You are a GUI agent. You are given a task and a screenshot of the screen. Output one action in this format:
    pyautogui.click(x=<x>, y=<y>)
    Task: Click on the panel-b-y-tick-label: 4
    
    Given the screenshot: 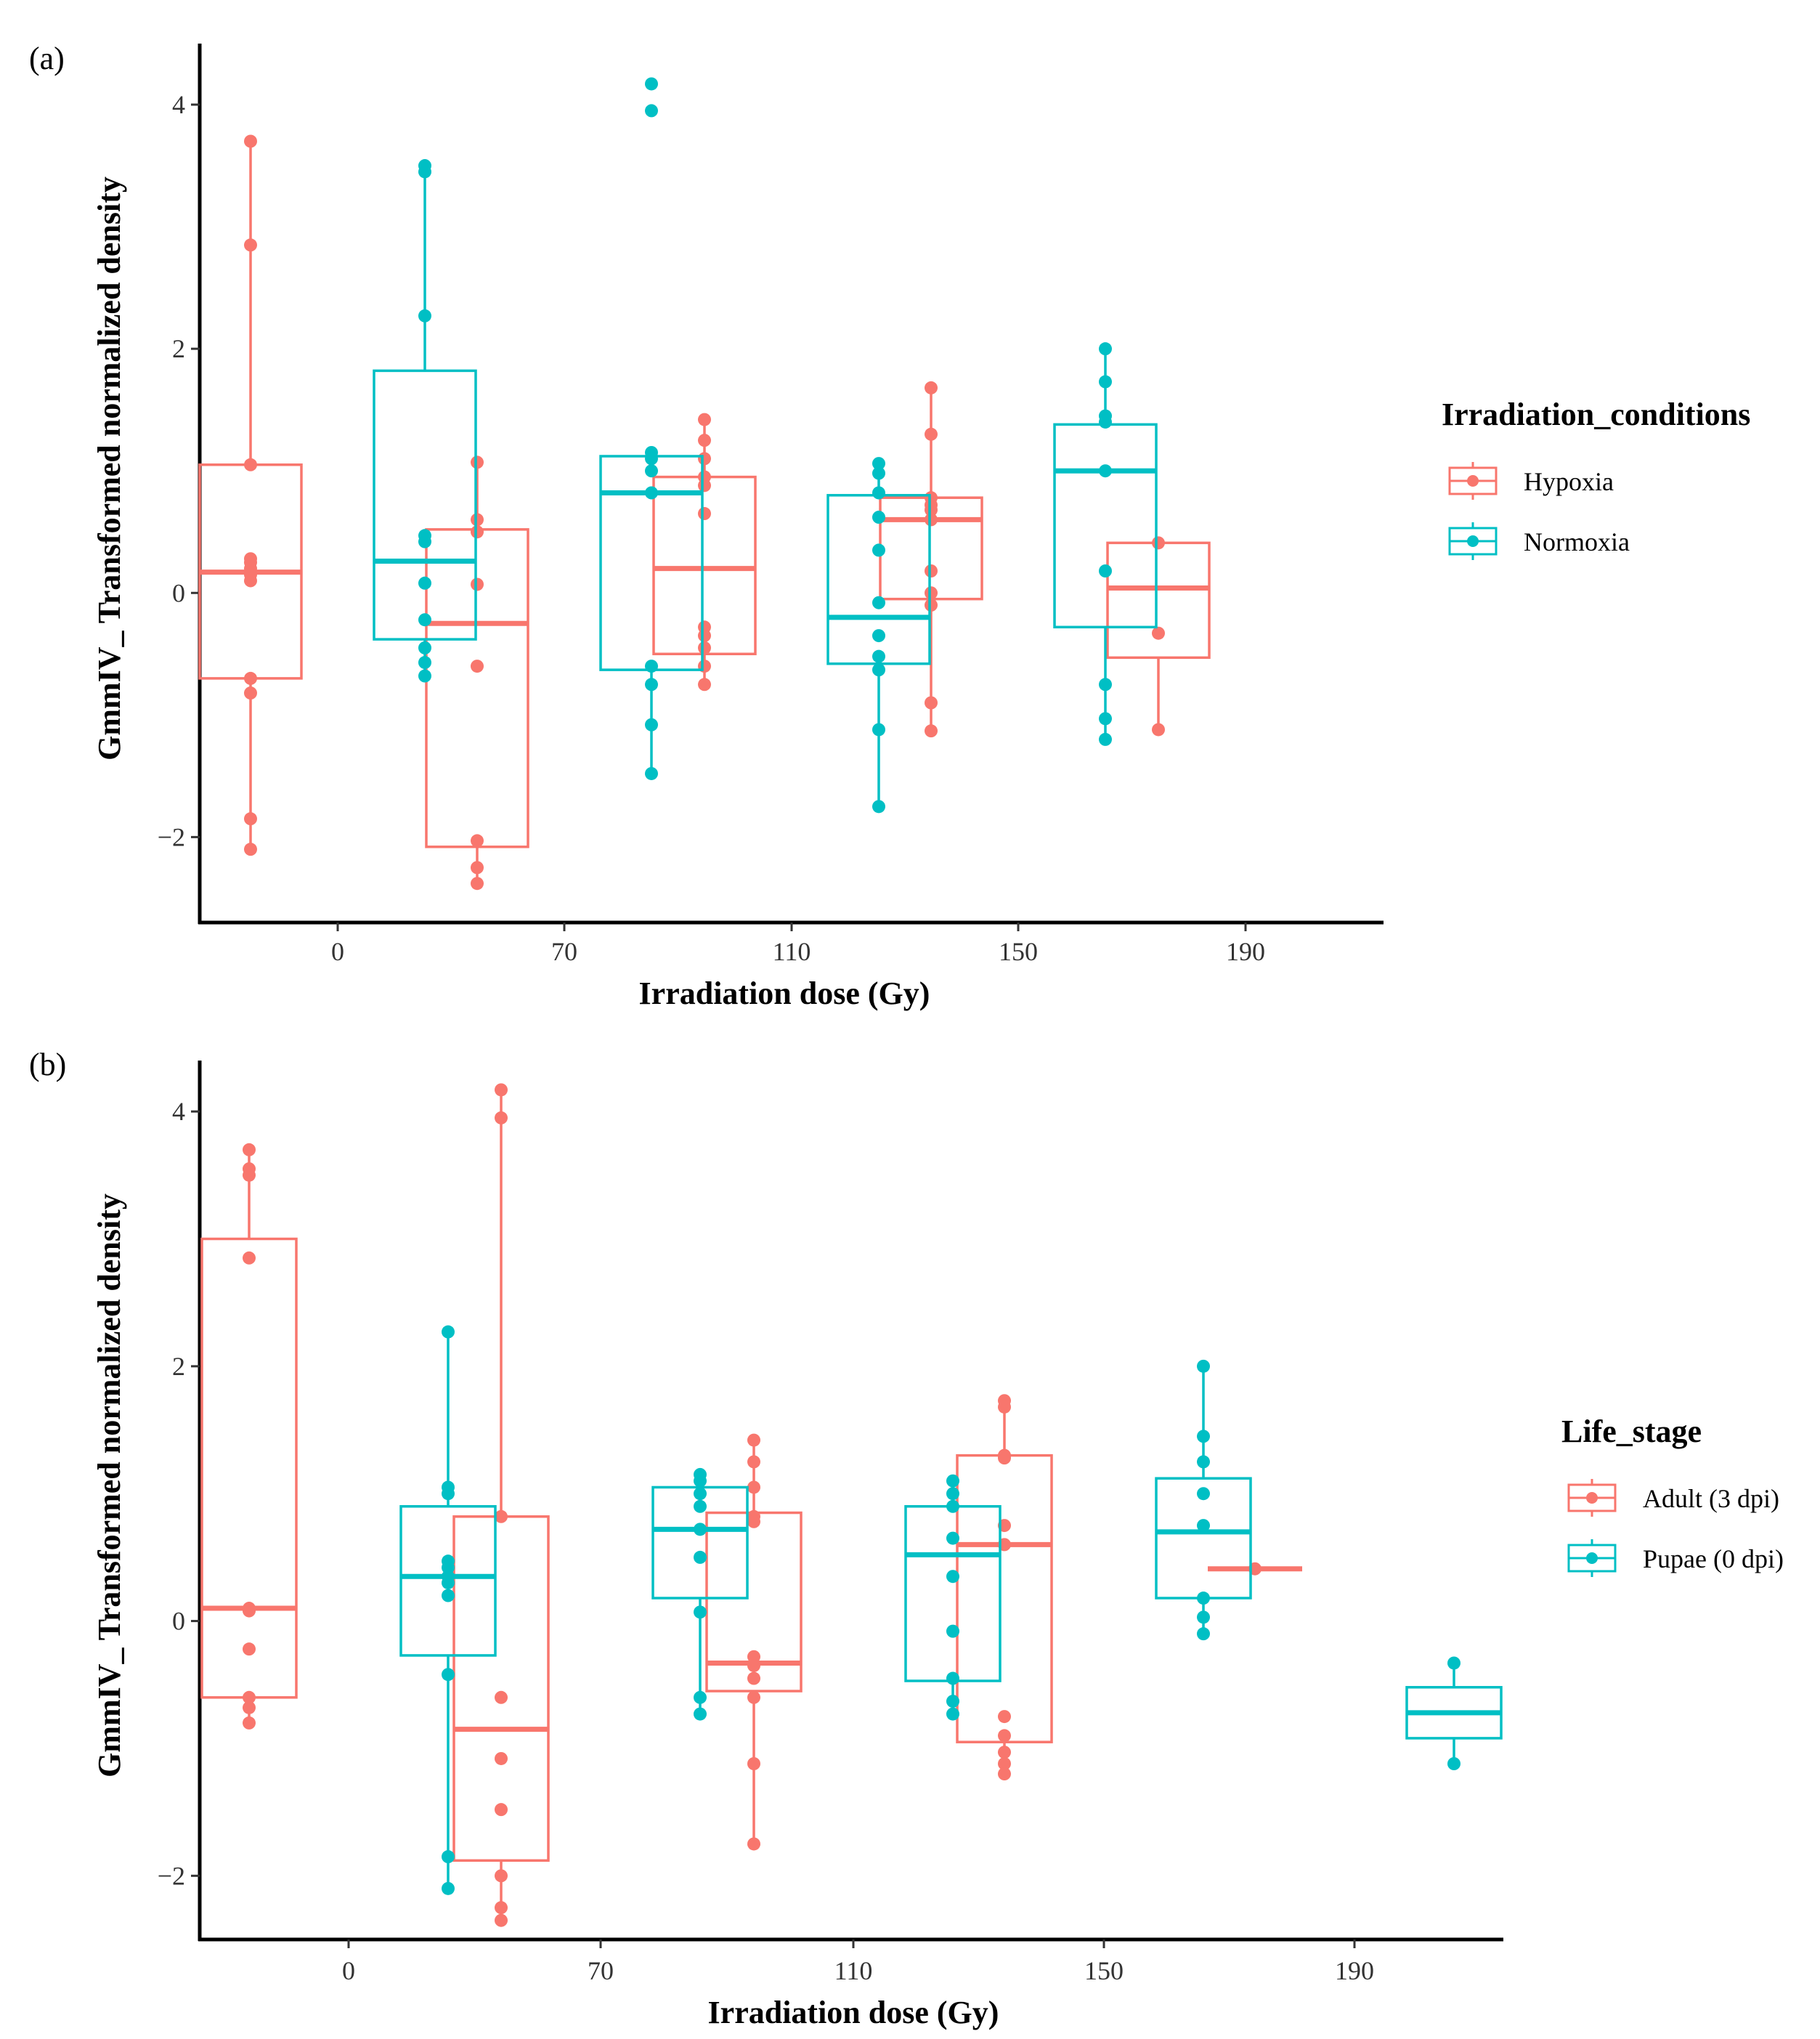 What is the action you would take?
    pyautogui.click(x=178, y=1111)
    